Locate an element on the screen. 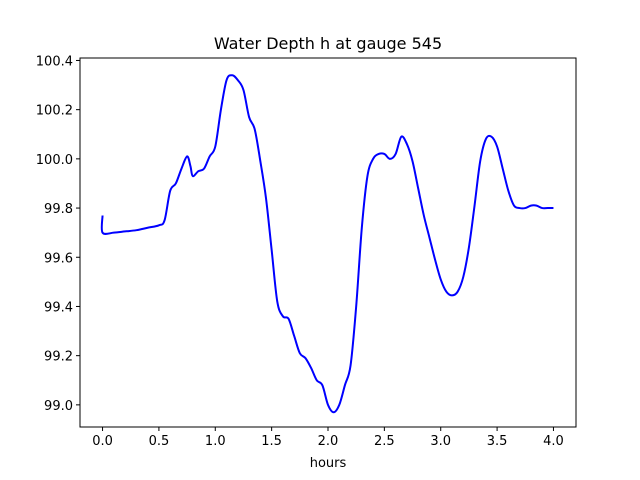 The image size is (640, 480). x-tick-label: 0.0 is located at coordinates (102, 441).